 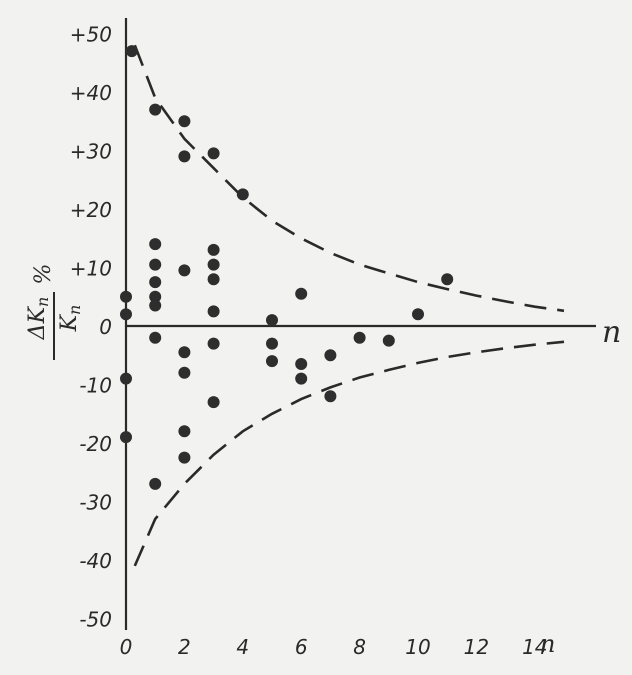 What do you see at coordinates (91, 35) in the screenshot?
I see `y-tick-label: +50` at bounding box center [91, 35].